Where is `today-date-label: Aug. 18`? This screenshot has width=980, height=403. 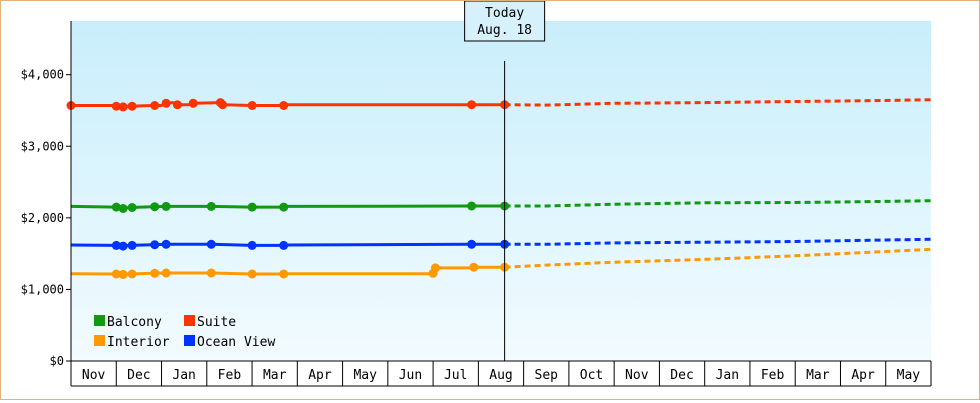 today-date-label: Aug. 18 is located at coordinates (504, 30).